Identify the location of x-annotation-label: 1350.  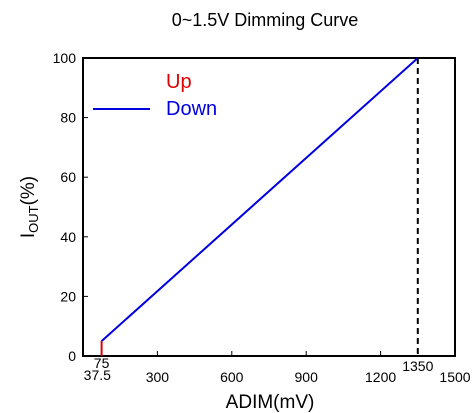
(417, 366).